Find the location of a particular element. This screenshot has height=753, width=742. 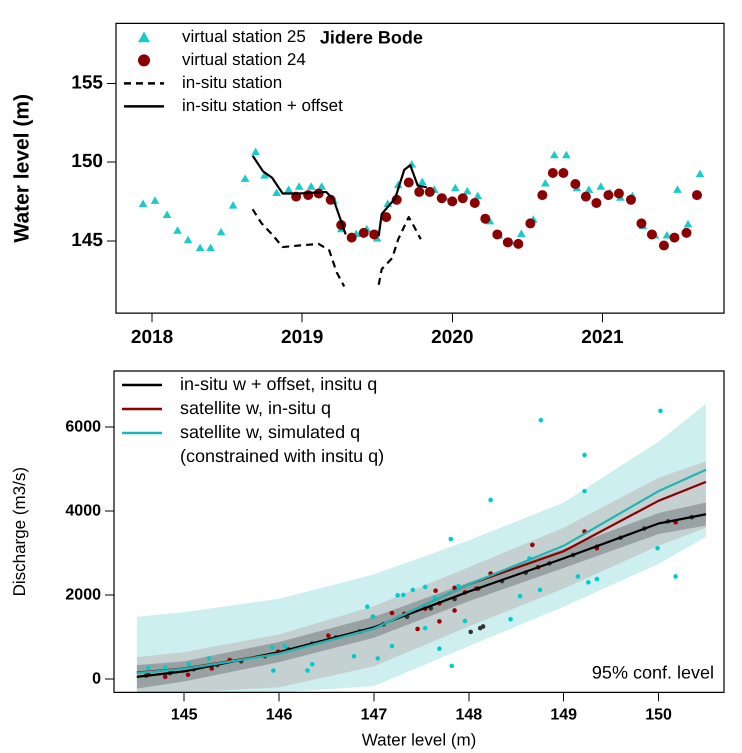

legend-label: satellite w, in-situ q is located at coordinates (256, 408).